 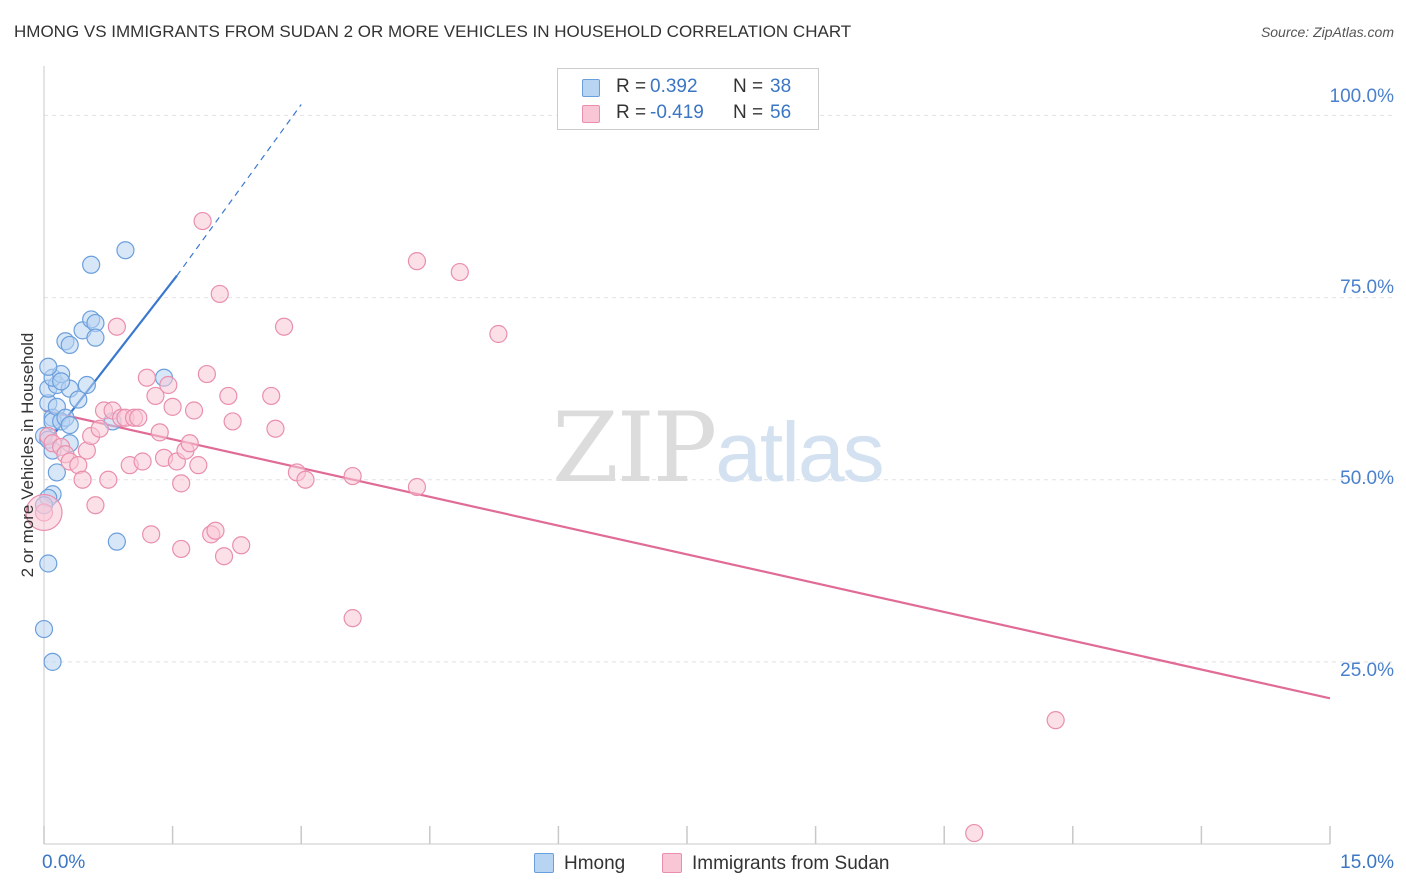 What do you see at coordinates (688, 99) in the screenshot?
I see `correlation-stats-box: R = 0.392 N = 38 R = -0.419 N = 56` at bounding box center [688, 99].